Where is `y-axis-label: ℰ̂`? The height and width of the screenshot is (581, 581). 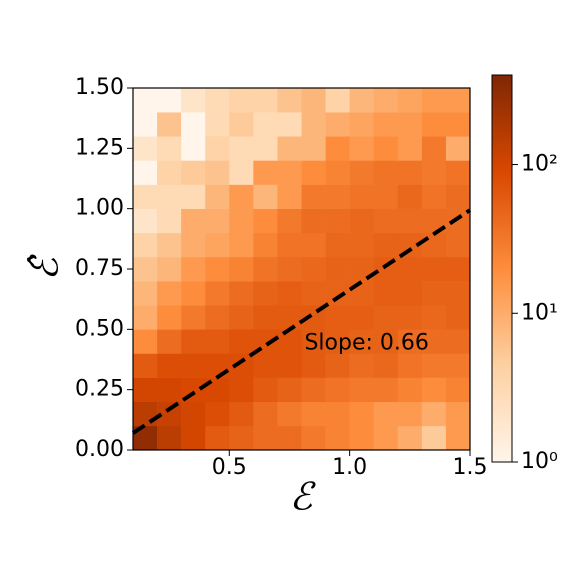 y-axis-label: ℰ̂ is located at coordinates (45, 267).